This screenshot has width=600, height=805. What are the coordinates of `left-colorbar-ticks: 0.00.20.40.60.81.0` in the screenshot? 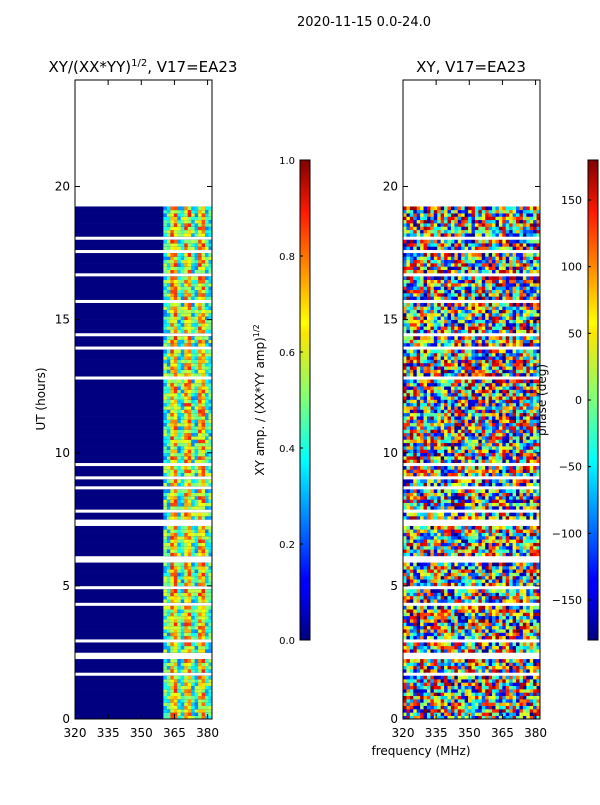 It's located at (291, 401).